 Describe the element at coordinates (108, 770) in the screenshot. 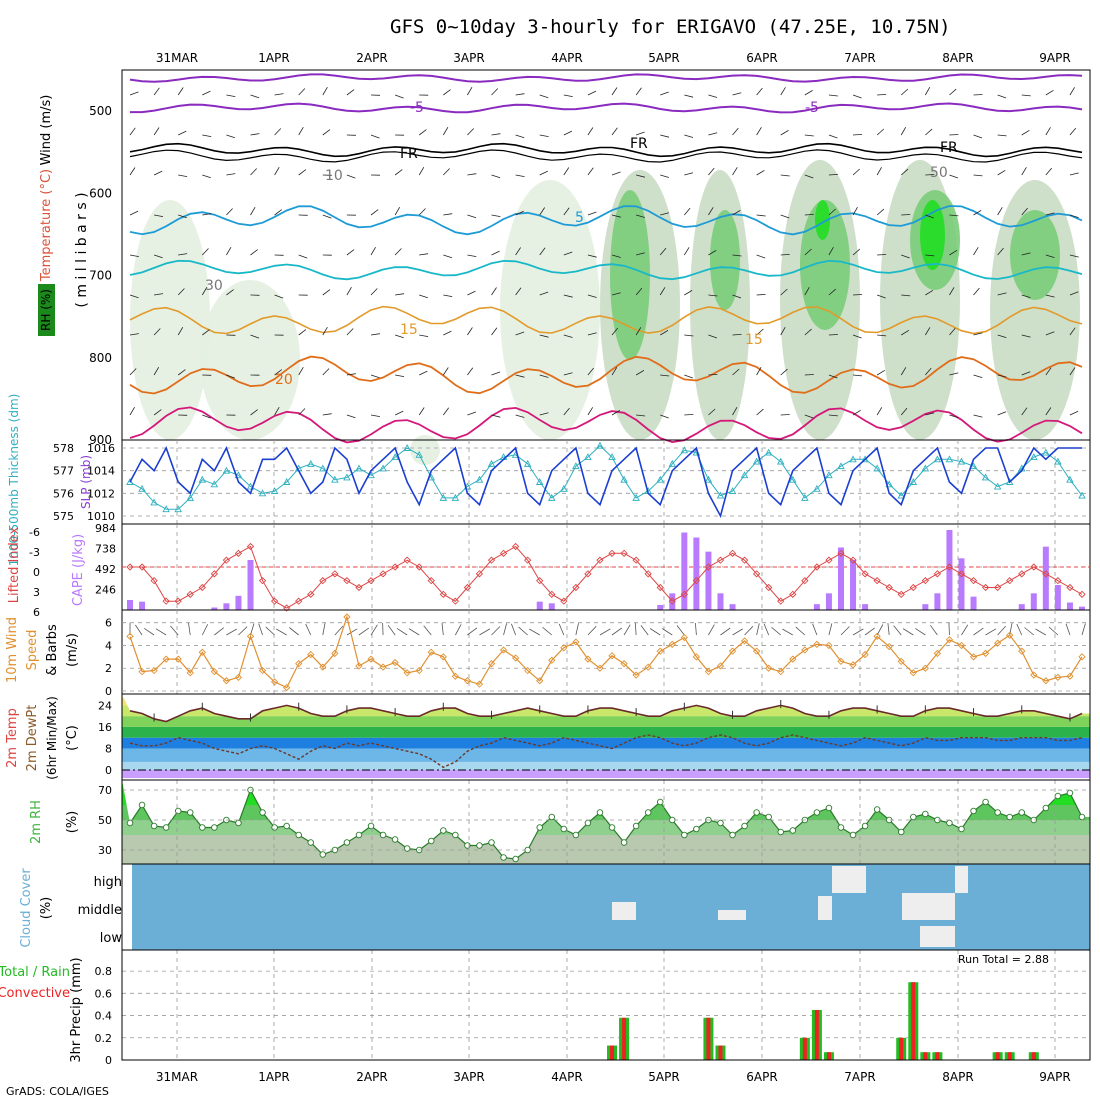

I see `temp-tick: 0` at that location.